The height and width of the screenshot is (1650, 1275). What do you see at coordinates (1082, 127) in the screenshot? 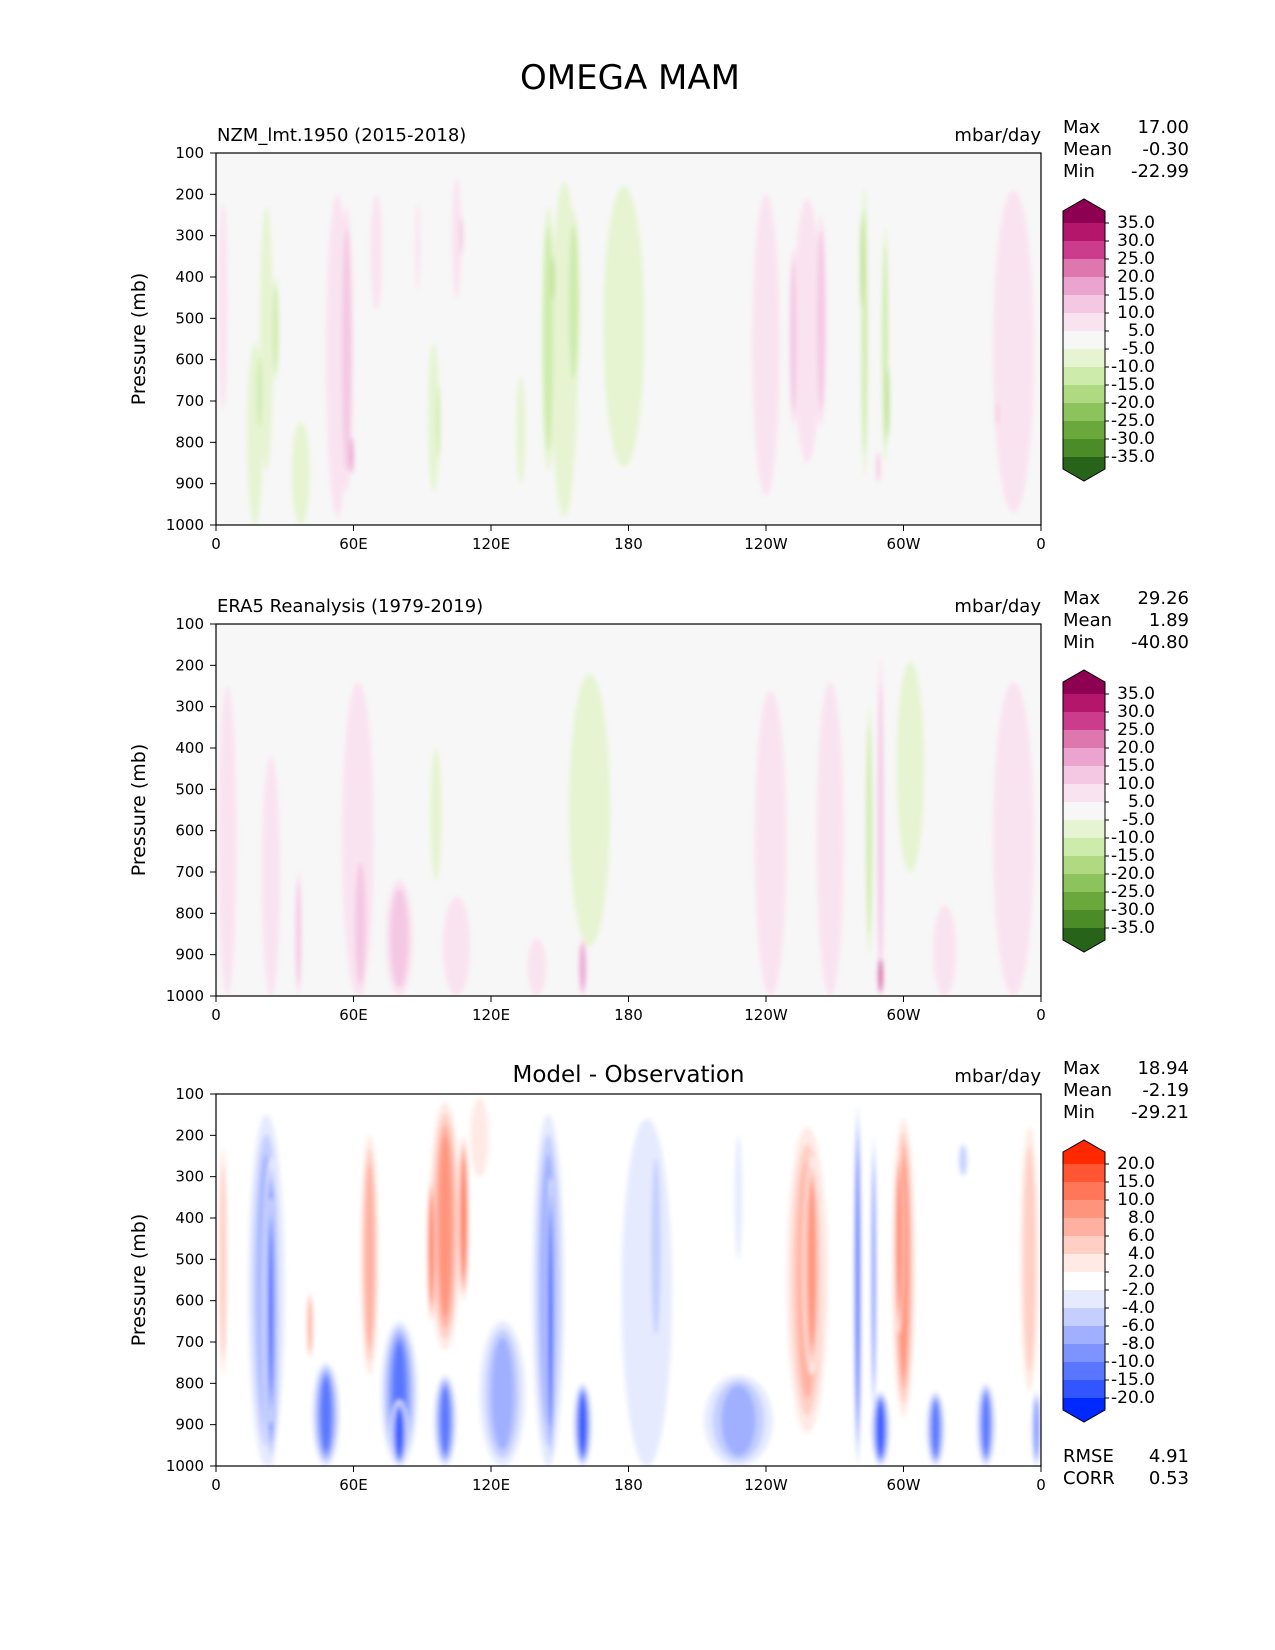
I see `stat-label-max: Max` at bounding box center [1082, 127].